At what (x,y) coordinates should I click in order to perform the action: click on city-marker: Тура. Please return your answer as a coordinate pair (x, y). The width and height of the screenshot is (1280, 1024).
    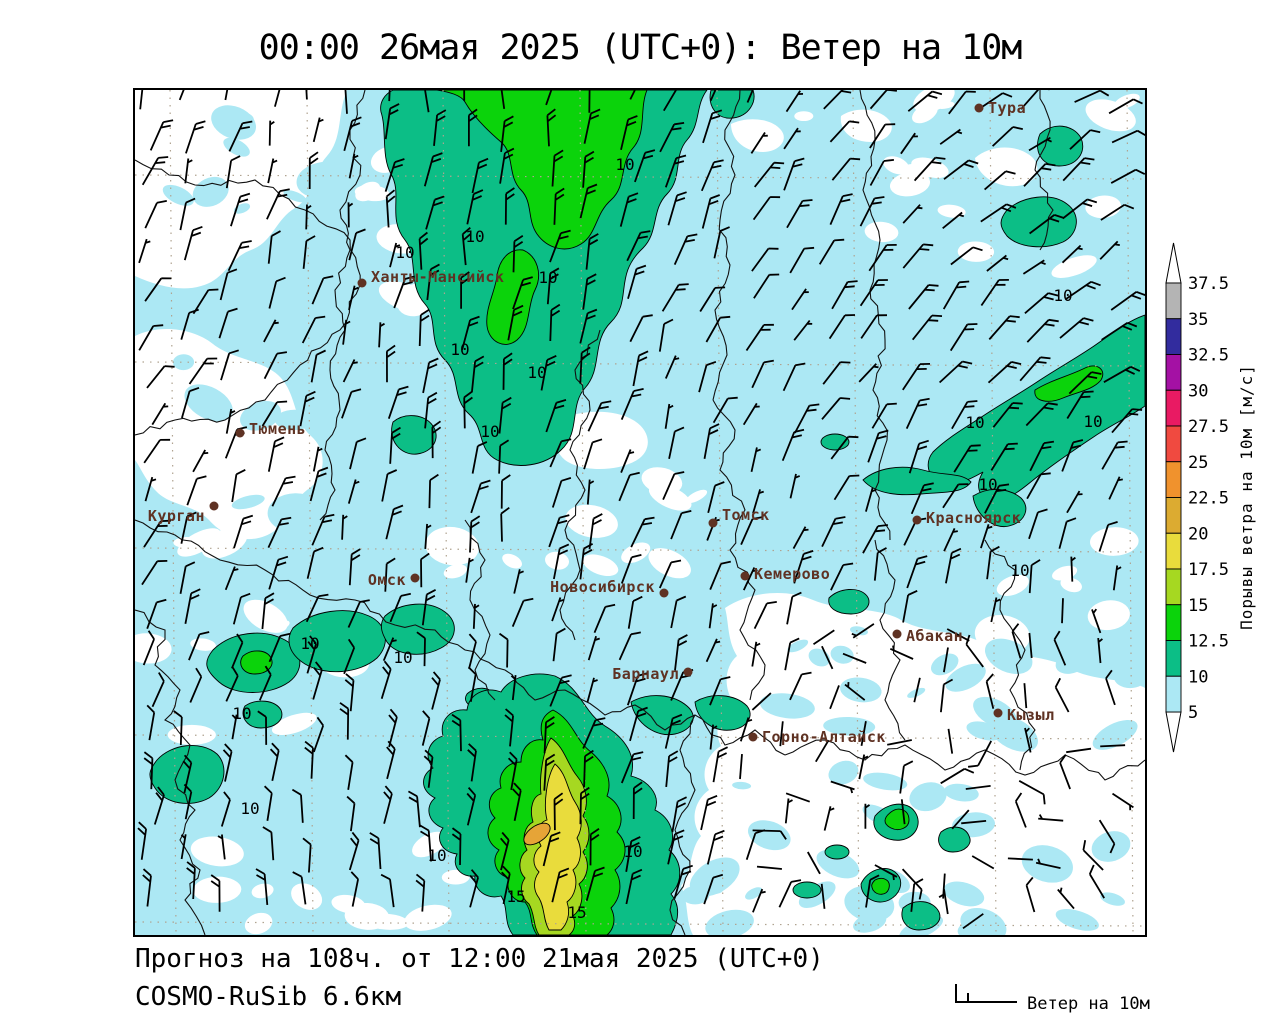
    Looking at the image, I should click on (1000, 108).